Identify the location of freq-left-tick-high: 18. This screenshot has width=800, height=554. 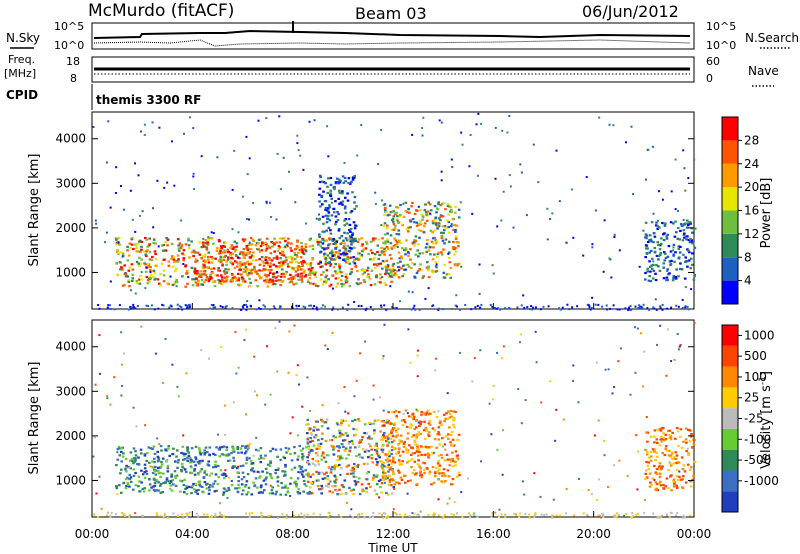
(73, 61).